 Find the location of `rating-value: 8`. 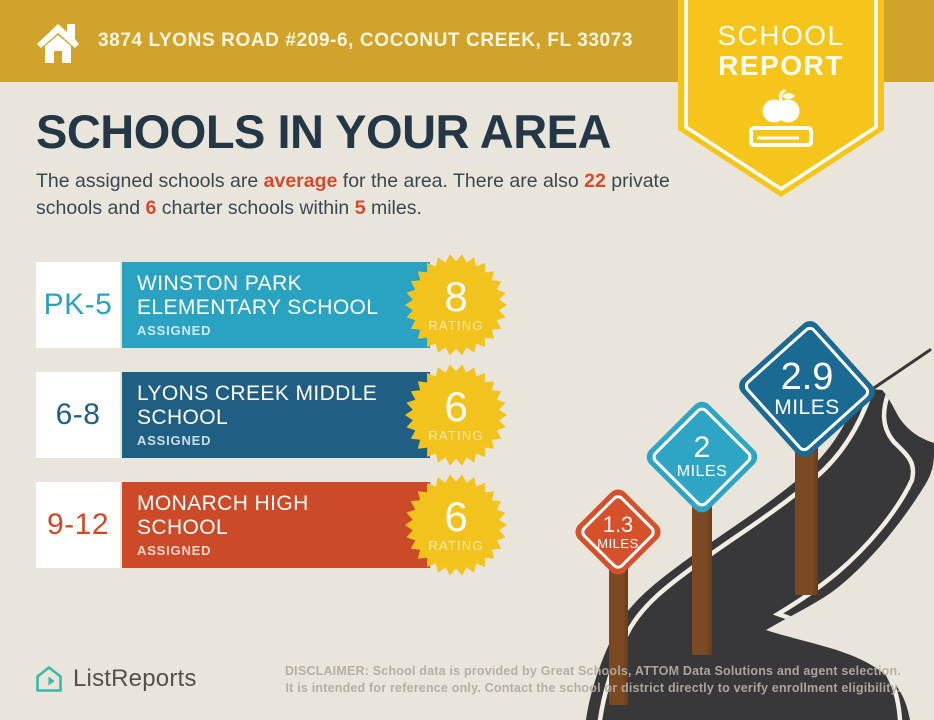

rating-value: 8 is located at coordinates (456, 297).